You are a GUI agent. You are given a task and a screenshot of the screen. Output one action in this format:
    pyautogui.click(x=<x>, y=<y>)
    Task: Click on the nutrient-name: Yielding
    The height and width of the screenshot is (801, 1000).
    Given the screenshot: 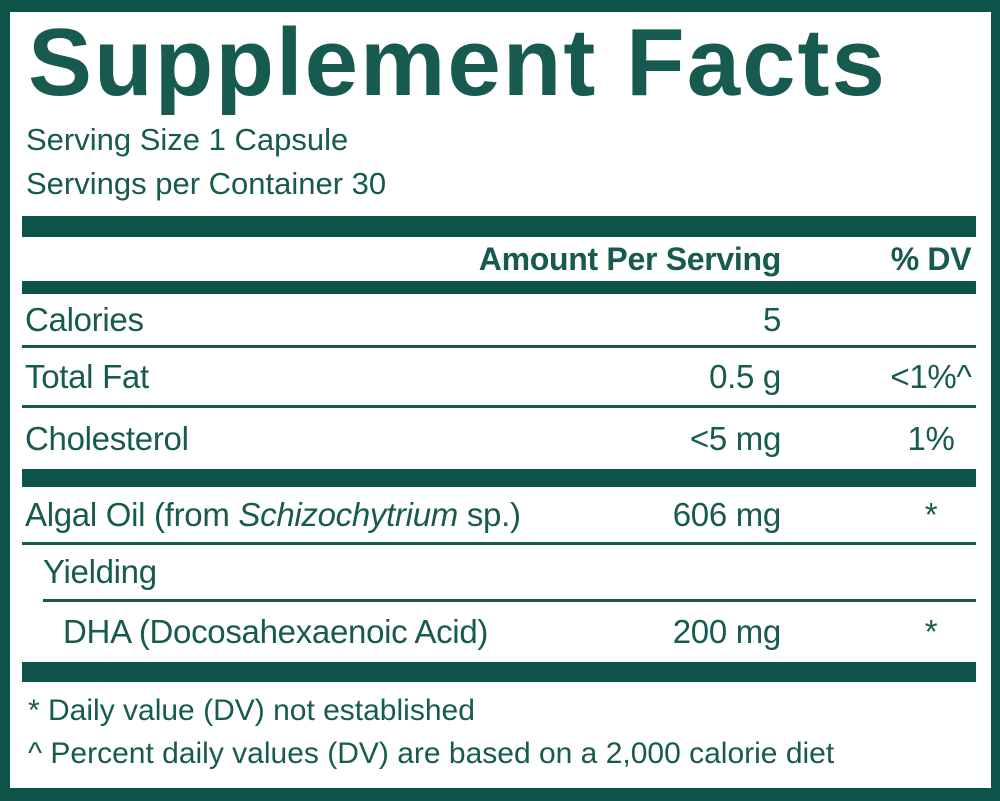 What is the action you would take?
    pyautogui.click(x=100, y=571)
    